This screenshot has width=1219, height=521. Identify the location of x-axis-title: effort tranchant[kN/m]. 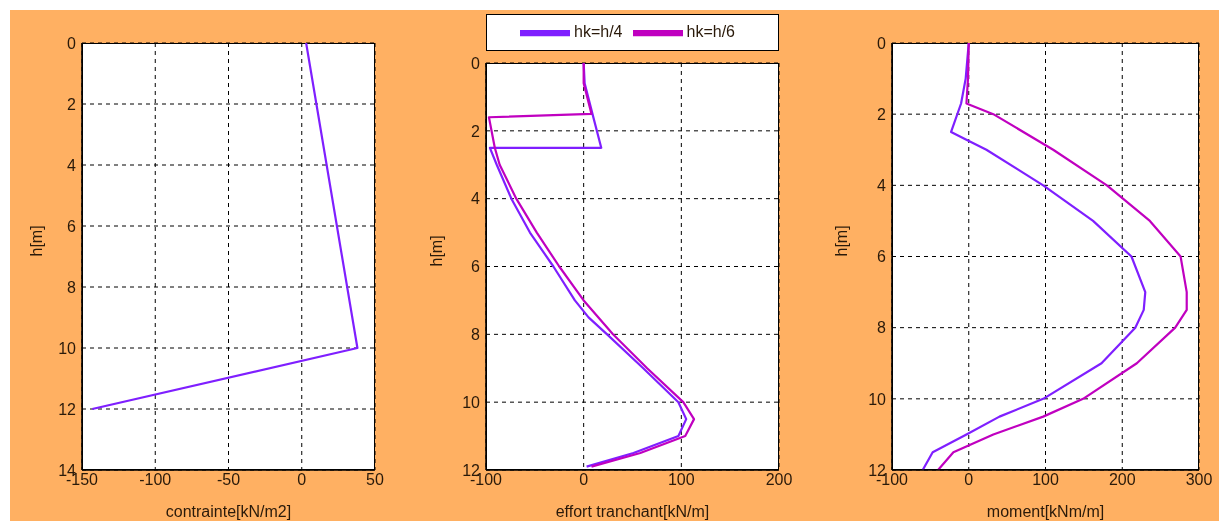
(632, 511).